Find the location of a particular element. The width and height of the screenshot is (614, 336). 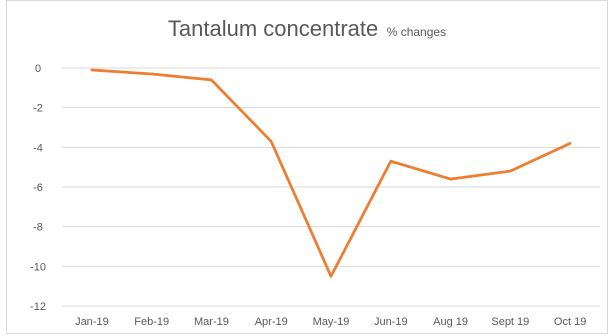

x-tick-label: Apr-19 is located at coordinates (271, 322).